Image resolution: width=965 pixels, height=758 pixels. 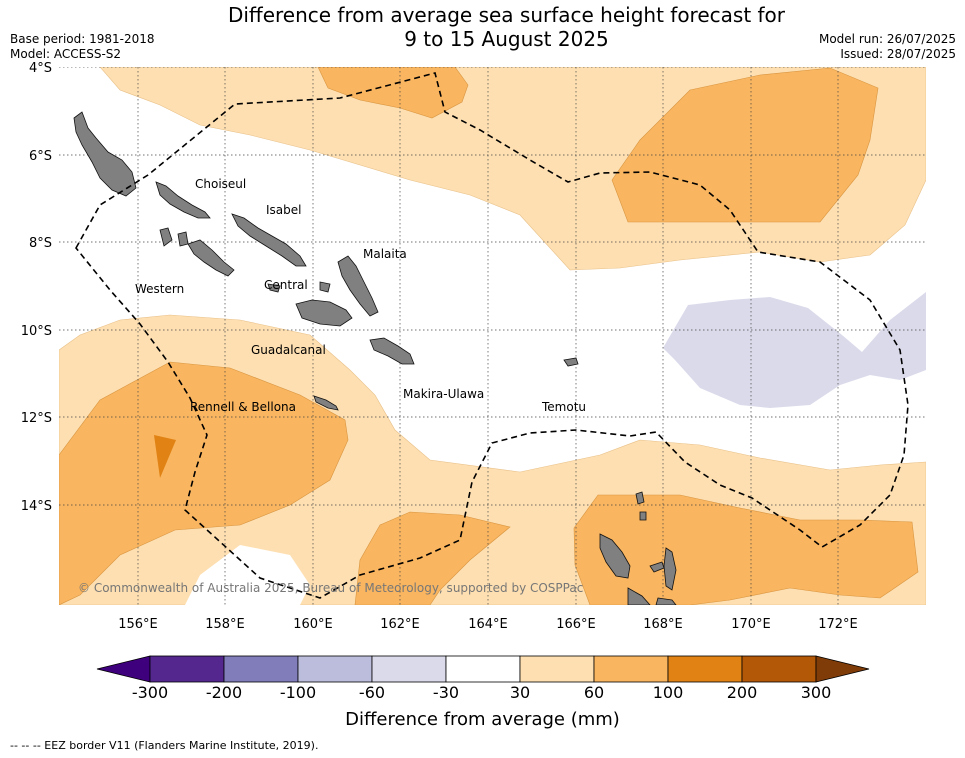 I want to click on region-label-isabel: Isabel, so click(x=283, y=210).